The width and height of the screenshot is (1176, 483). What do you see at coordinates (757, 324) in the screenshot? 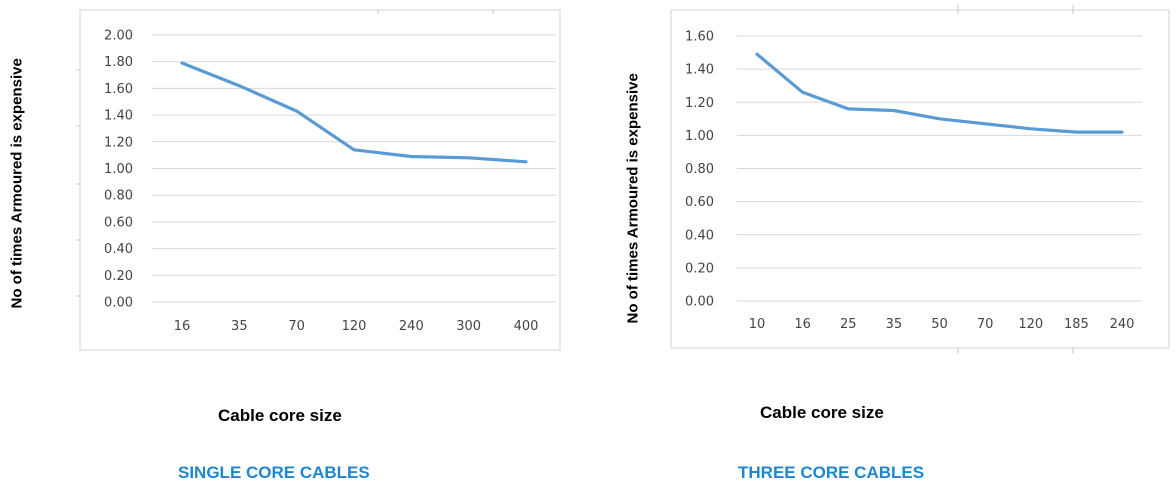
I see `x-tick-label: 10` at bounding box center [757, 324].